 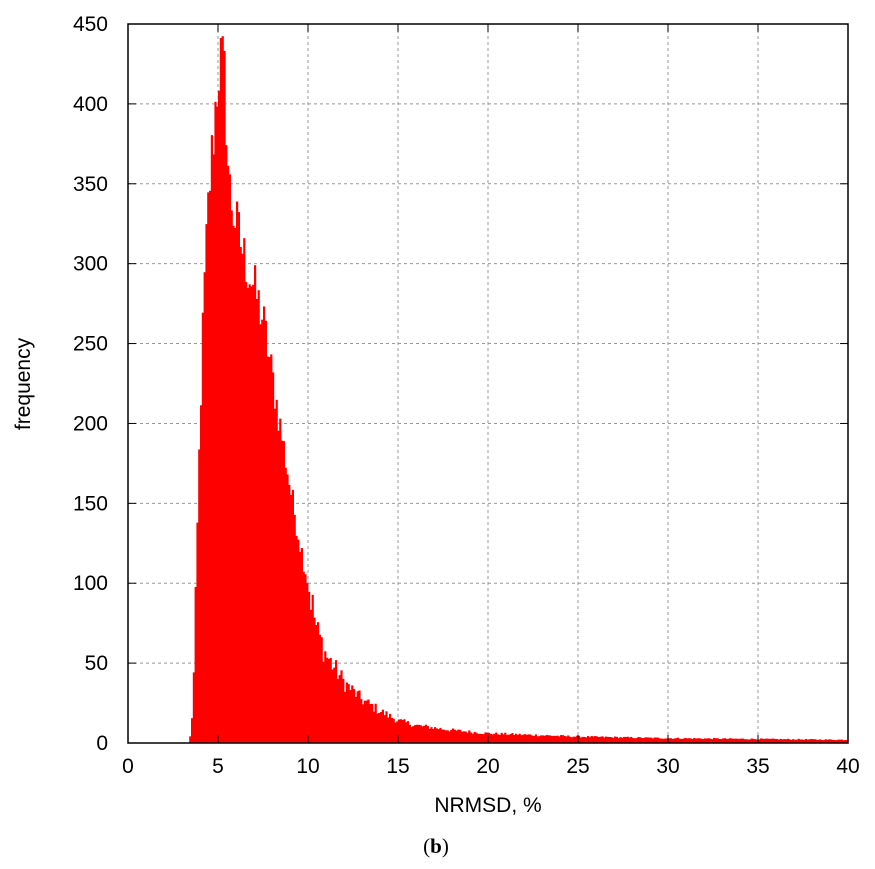 I want to click on x-tick-label: 30, so click(x=667, y=766).